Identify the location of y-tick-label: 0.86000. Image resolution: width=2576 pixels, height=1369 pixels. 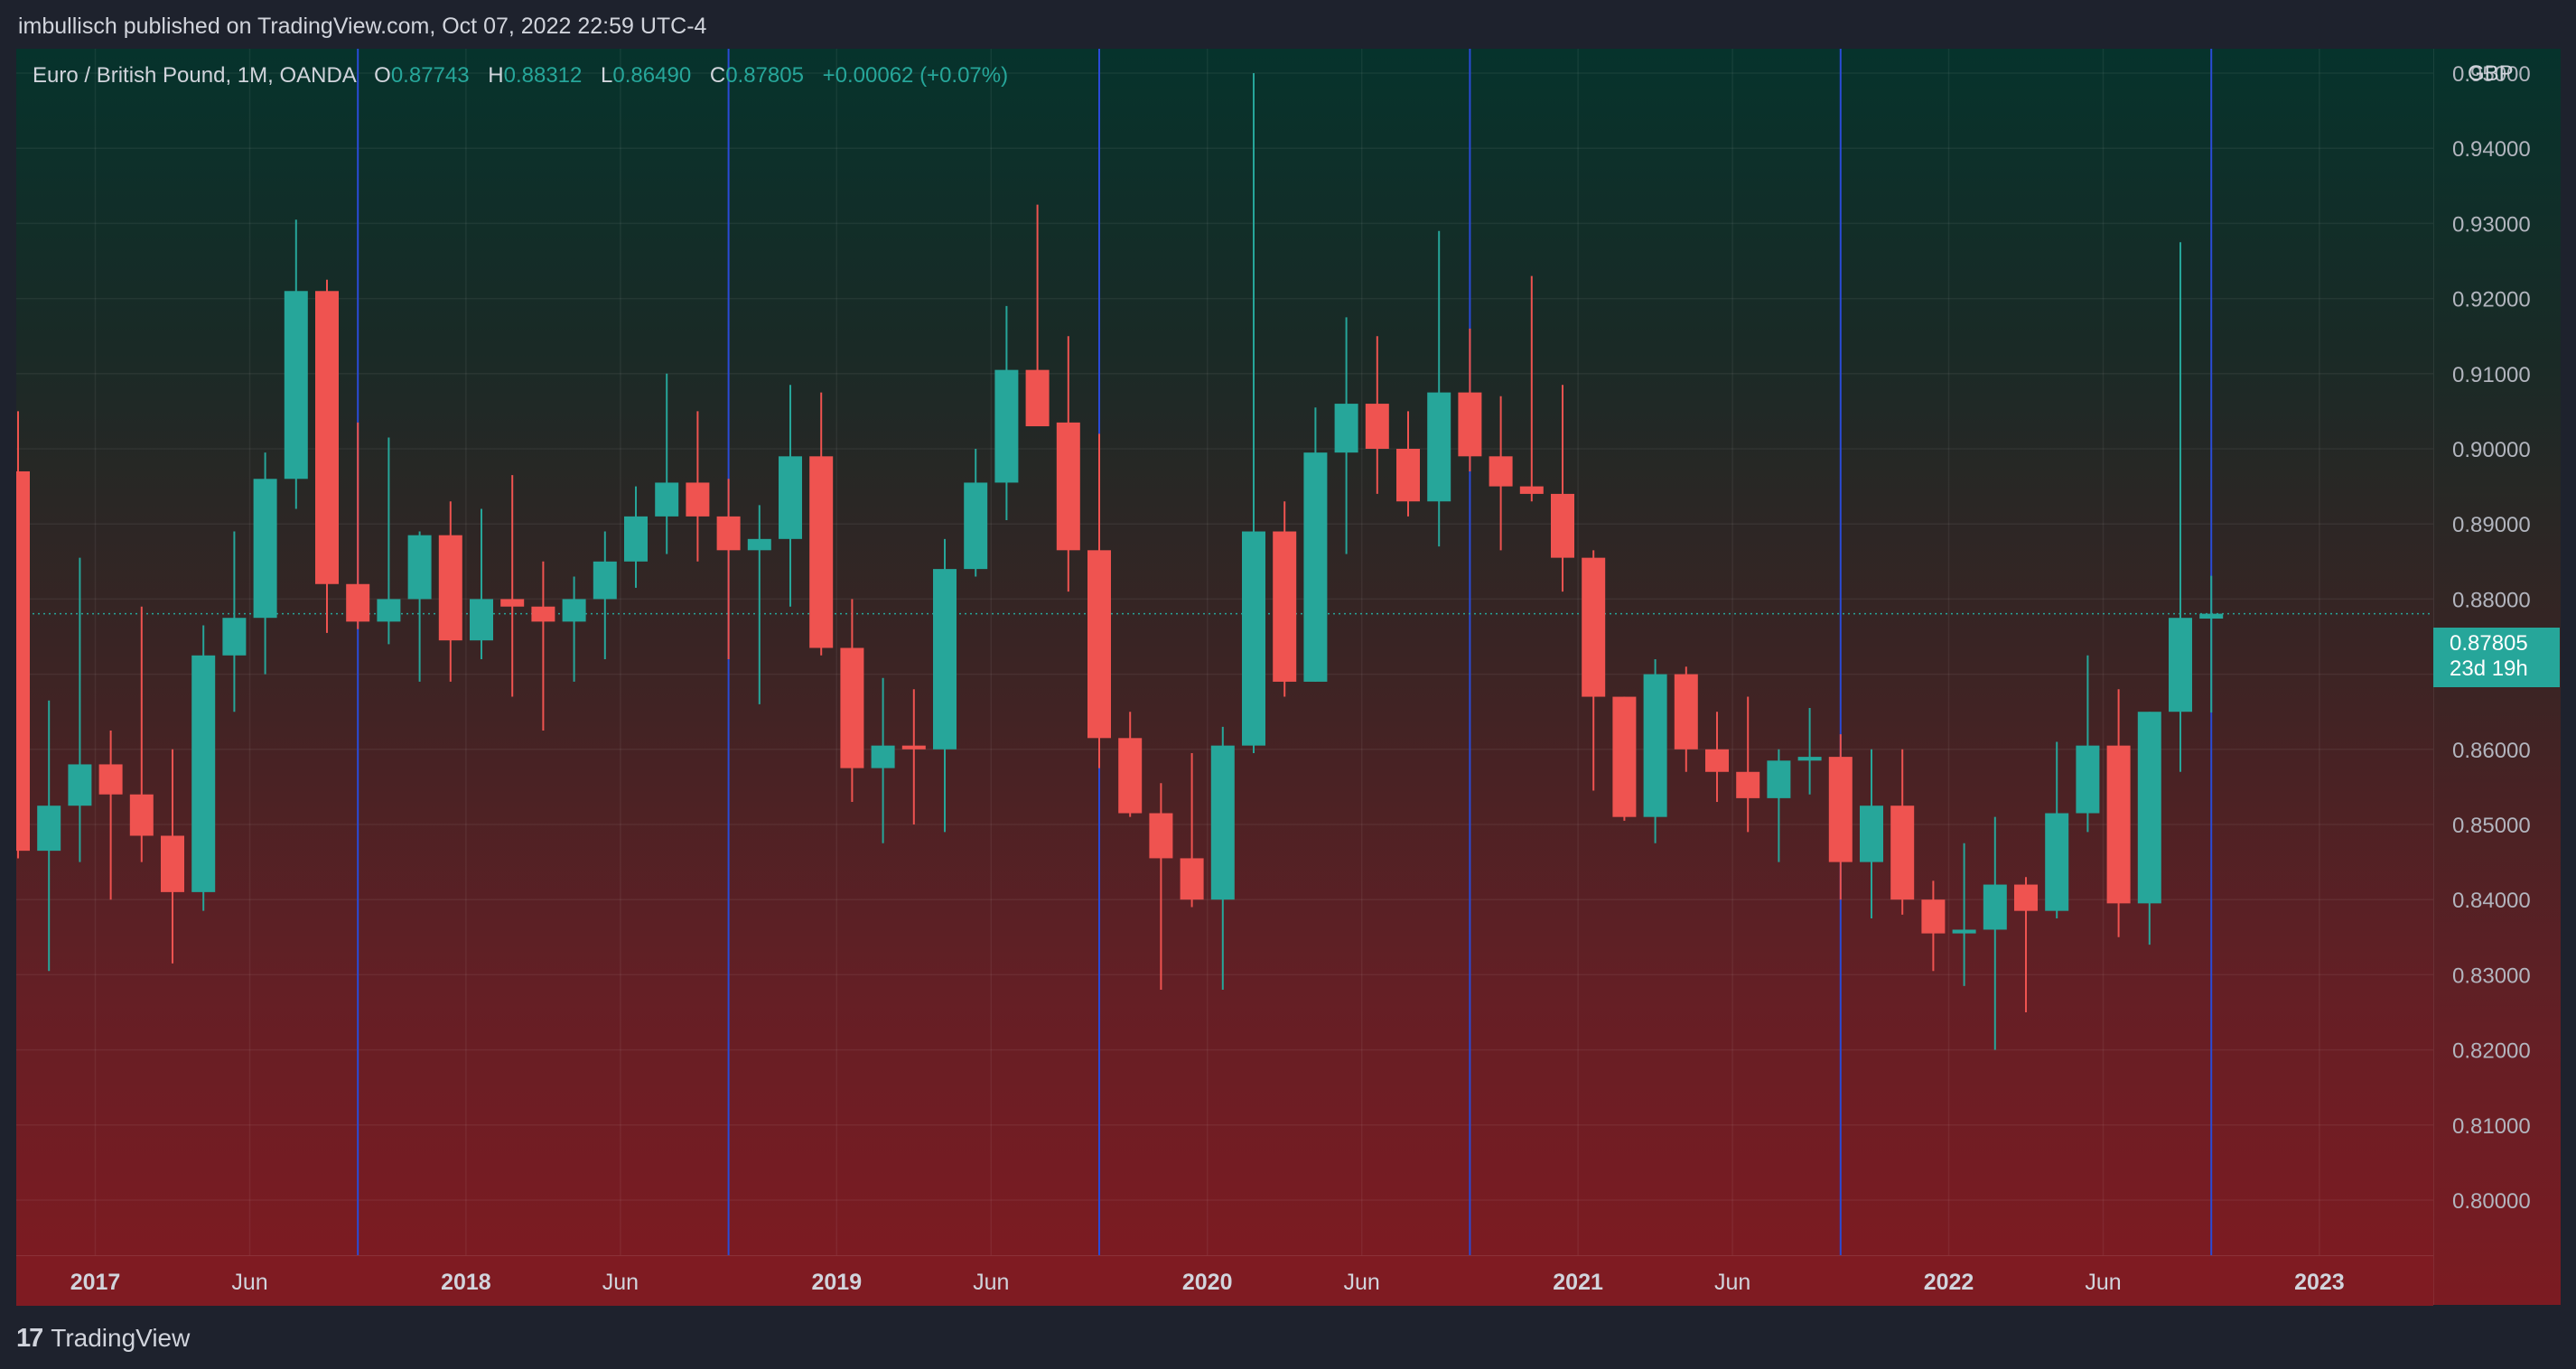
(2491, 751).